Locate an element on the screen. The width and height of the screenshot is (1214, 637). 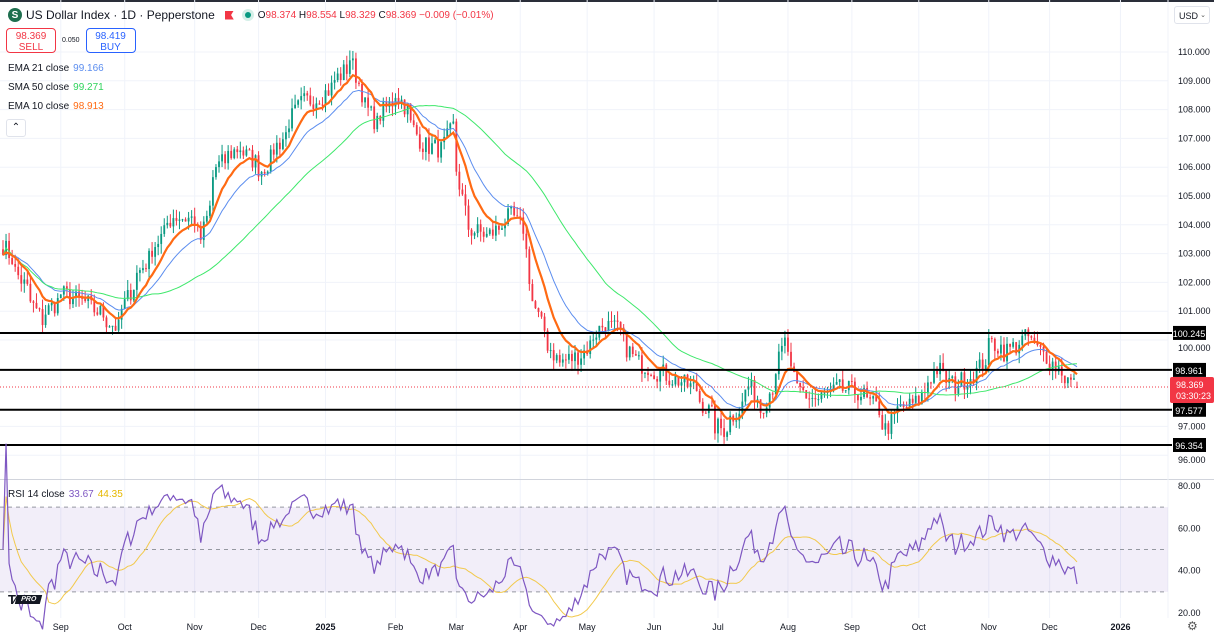
collapse-legend-button: ⌃ is located at coordinates (16, 128).